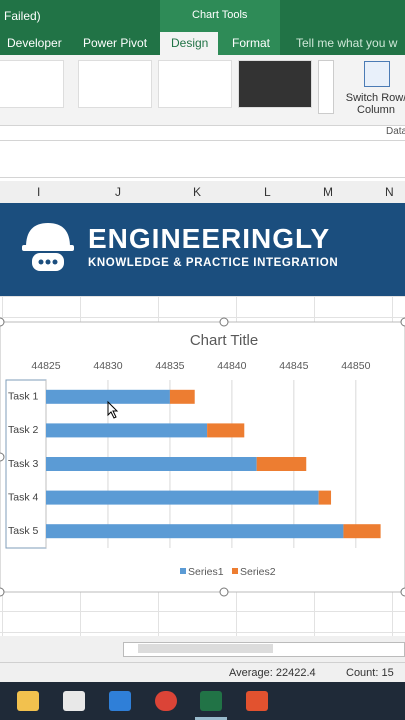  What do you see at coordinates (23, 430) in the screenshot?
I see `y-tick-label: Task 2` at bounding box center [23, 430].